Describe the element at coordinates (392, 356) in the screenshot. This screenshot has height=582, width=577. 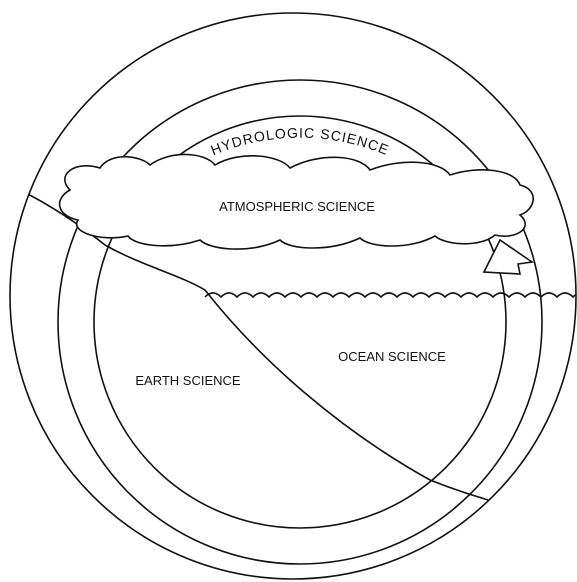
I see `ocean-label: OCEAN SCIENCE` at that location.